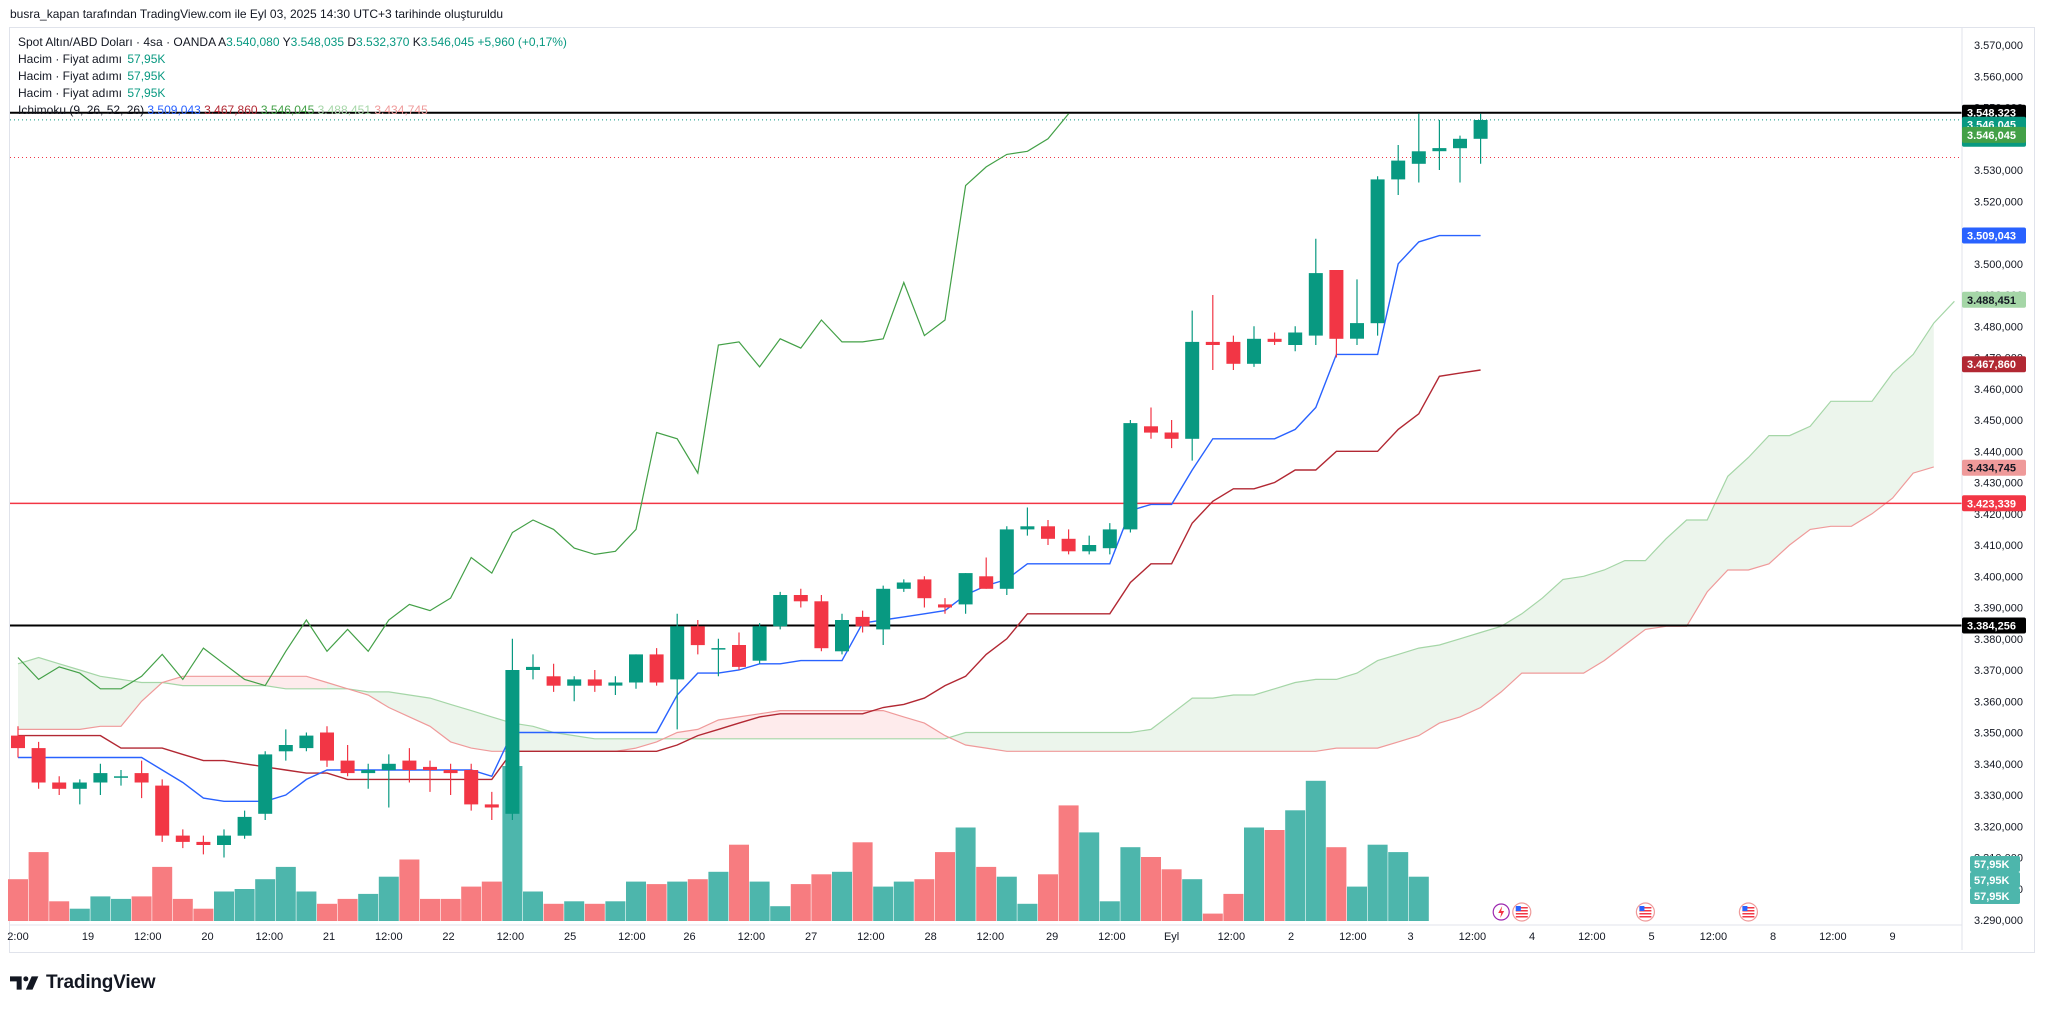  What do you see at coordinates (416, 42) in the screenshot?
I see `ohlc-close-label: K` at bounding box center [416, 42].